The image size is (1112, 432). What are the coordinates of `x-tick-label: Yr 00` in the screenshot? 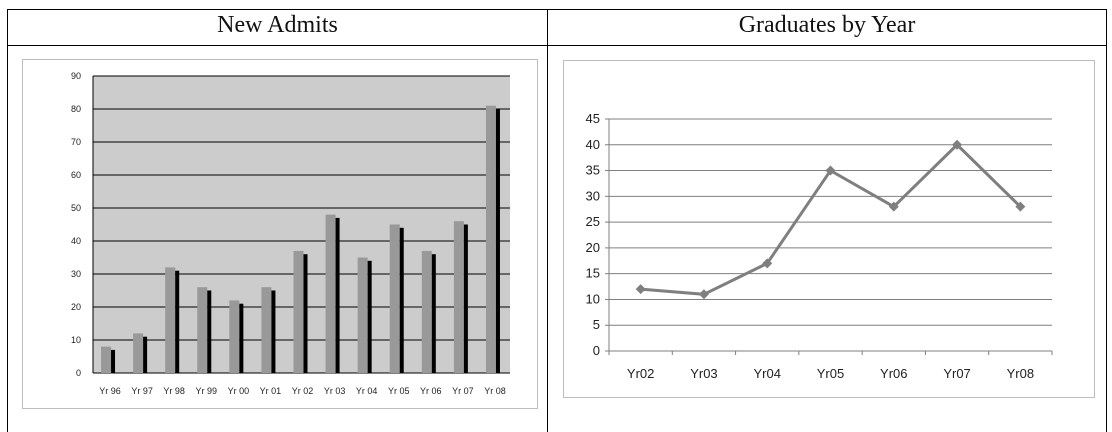 It's located at (239, 391).